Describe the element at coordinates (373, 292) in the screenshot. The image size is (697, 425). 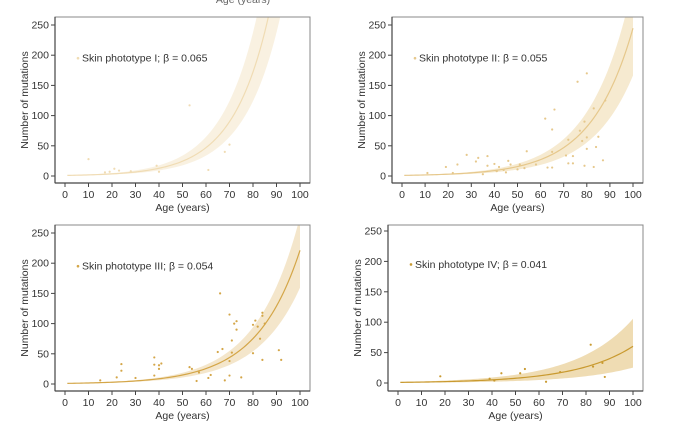
I see `y-tick-label: 150` at that location.